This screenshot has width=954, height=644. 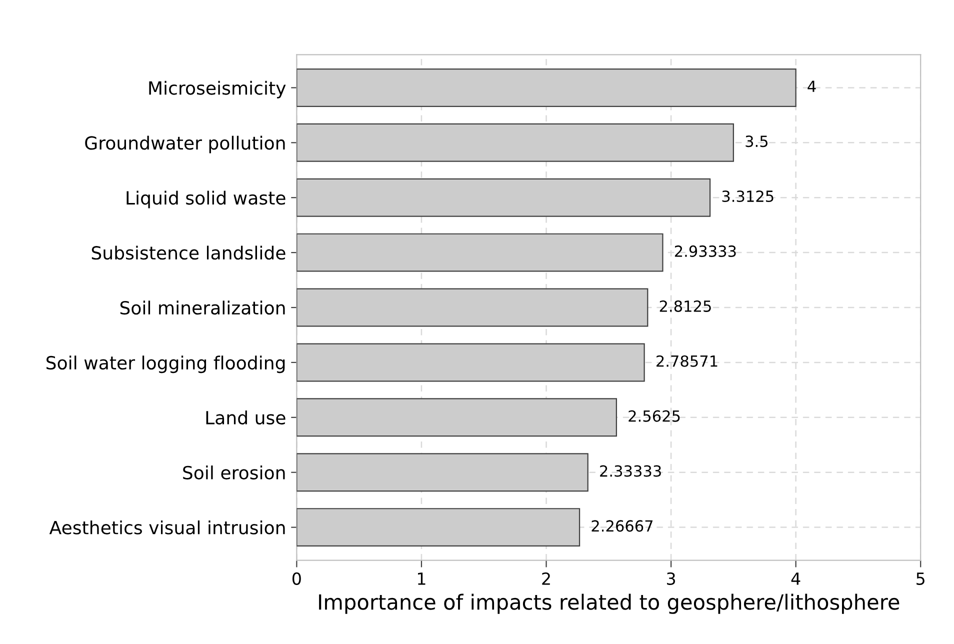 What do you see at coordinates (217, 89) in the screenshot?
I see `y-tick-label: Microseismicity` at bounding box center [217, 89].